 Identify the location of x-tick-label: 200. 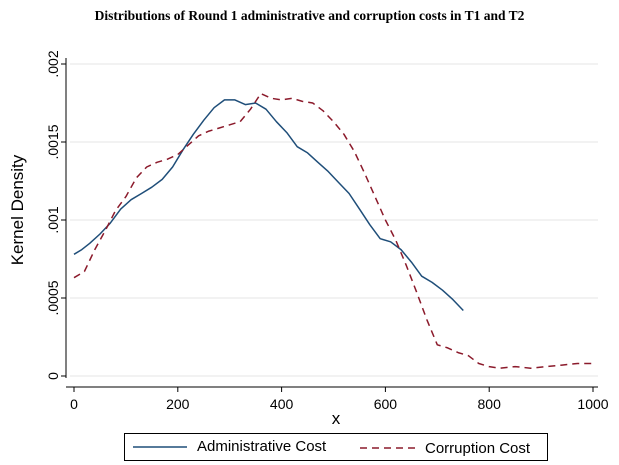
(178, 404).